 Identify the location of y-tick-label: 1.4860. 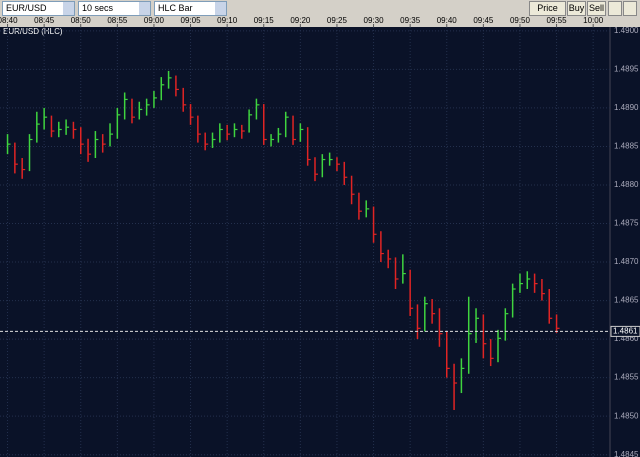
(626, 338).